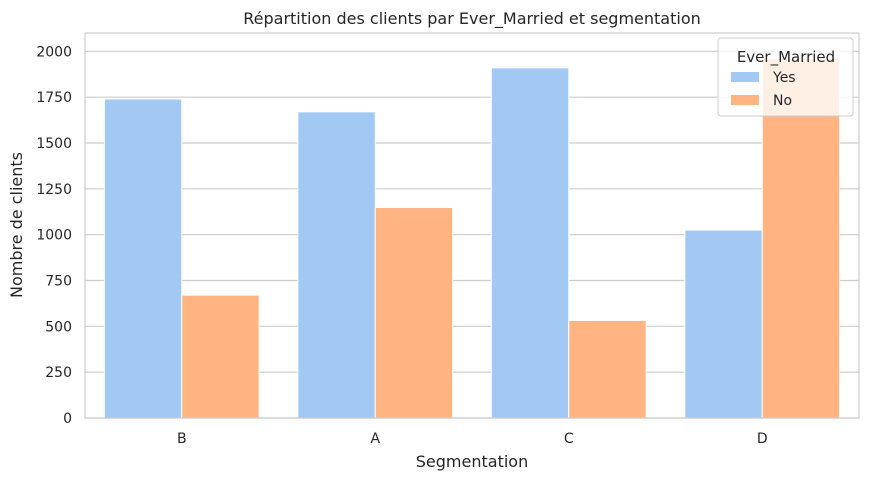 The width and height of the screenshot is (870, 479). Describe the element at coordinates (58, 373) in the screenshot. I see `y-tick-label: 250` at that location.